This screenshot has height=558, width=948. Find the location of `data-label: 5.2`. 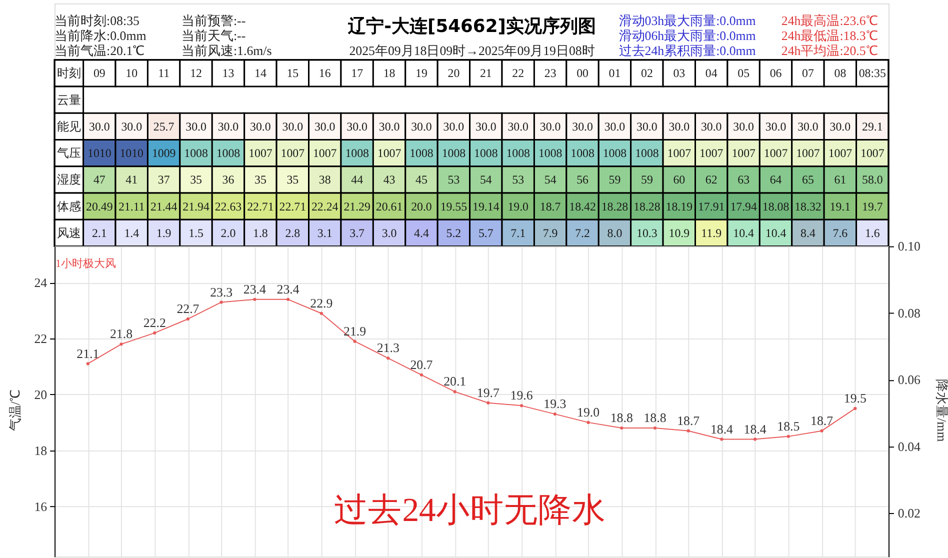

data-label: 5.2 is located at coordinates (454, 233).